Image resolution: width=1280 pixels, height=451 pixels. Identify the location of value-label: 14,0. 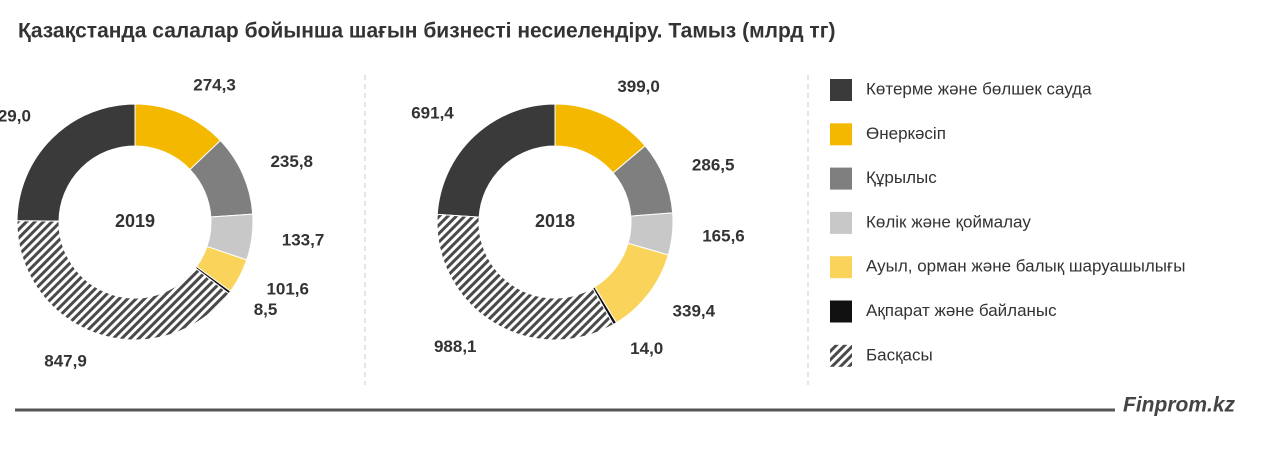
(646, 348).